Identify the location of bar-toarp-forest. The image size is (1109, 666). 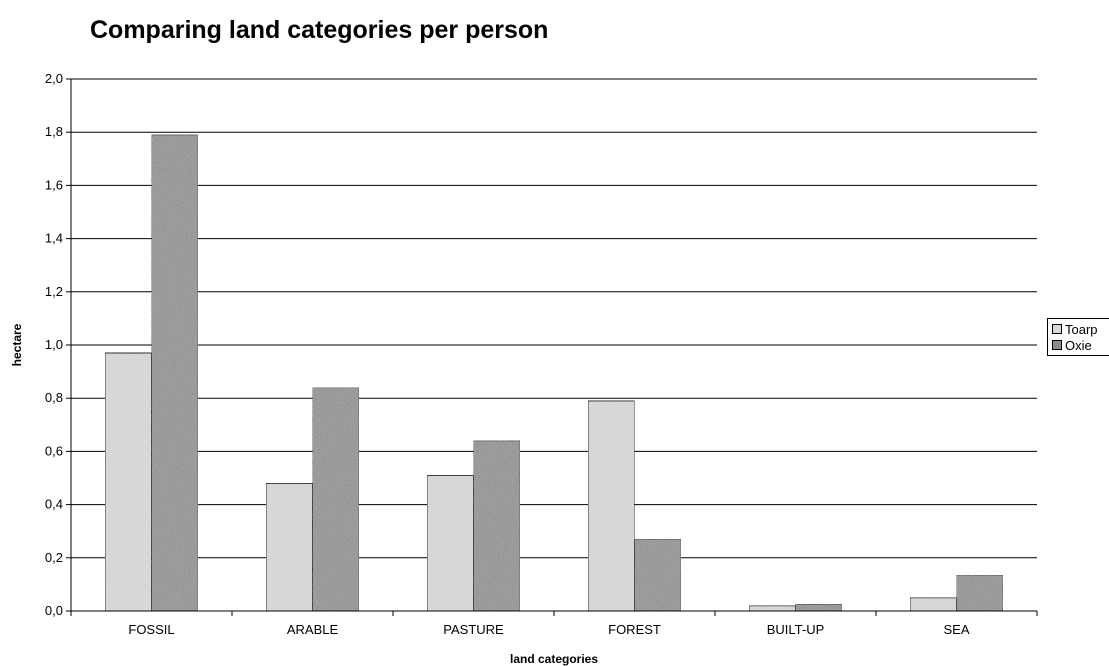
(611, 506).